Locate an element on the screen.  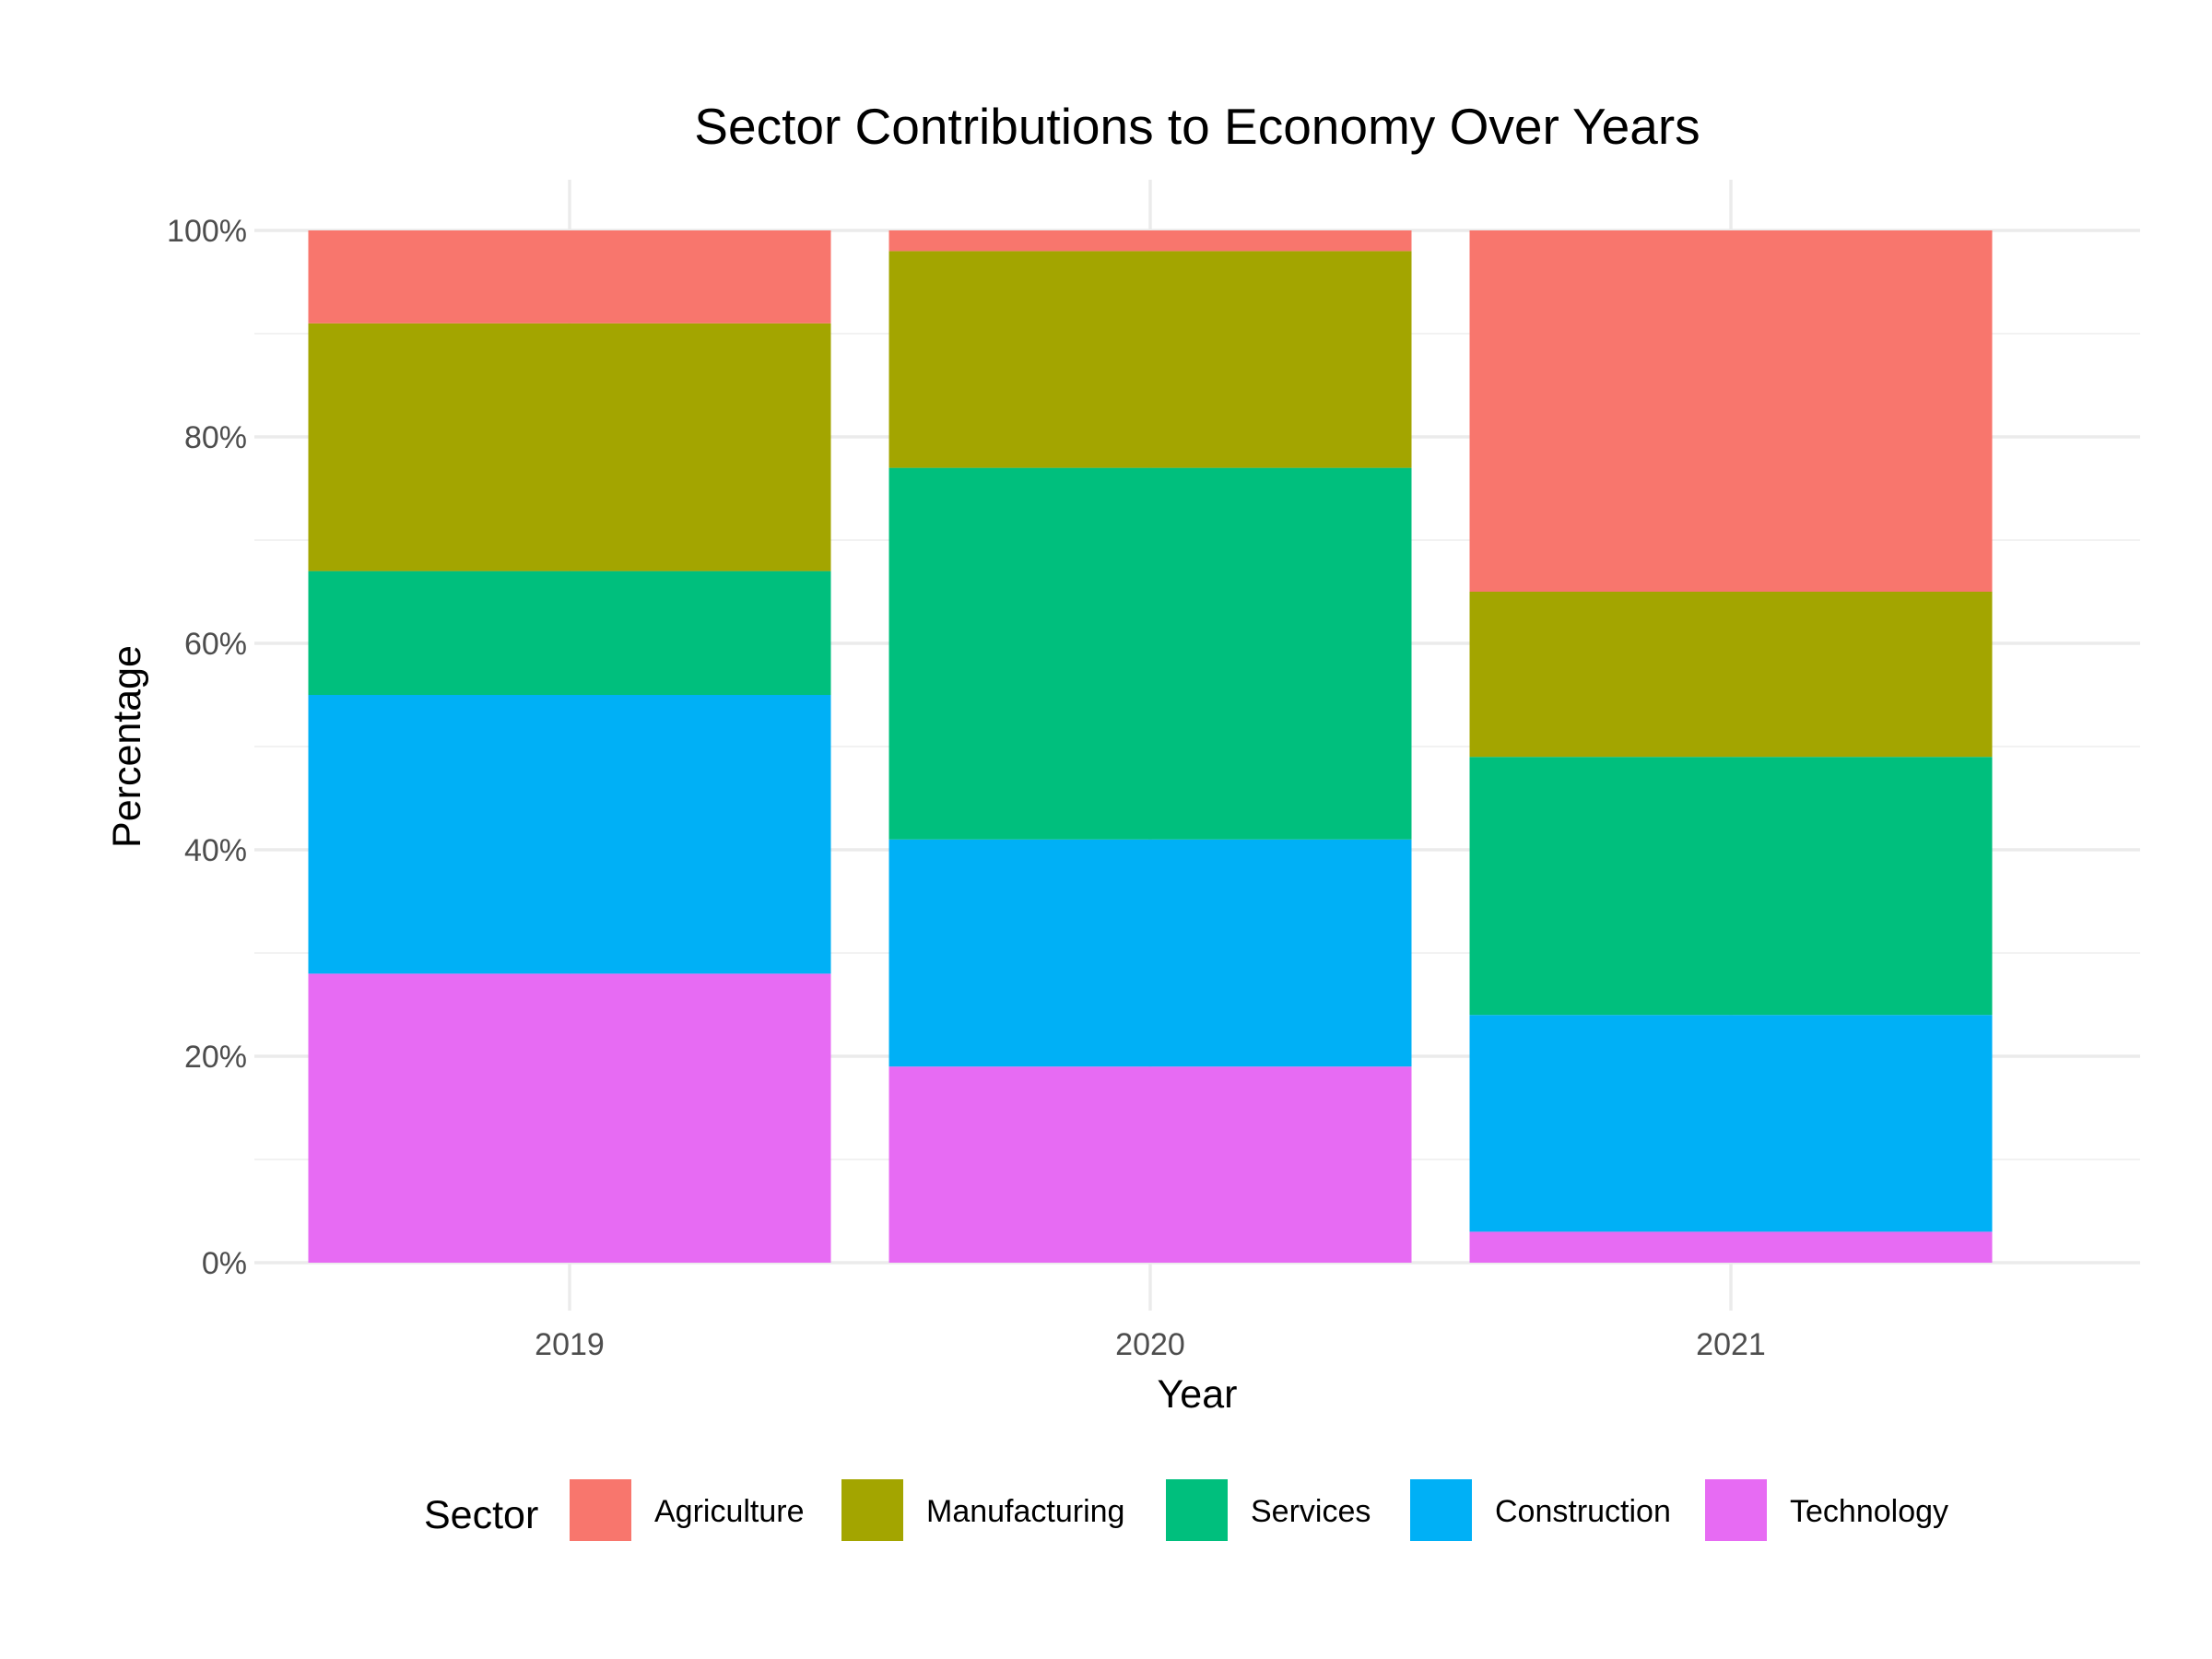
y-tick-label: 0% is located at coordinates (224, 1263).